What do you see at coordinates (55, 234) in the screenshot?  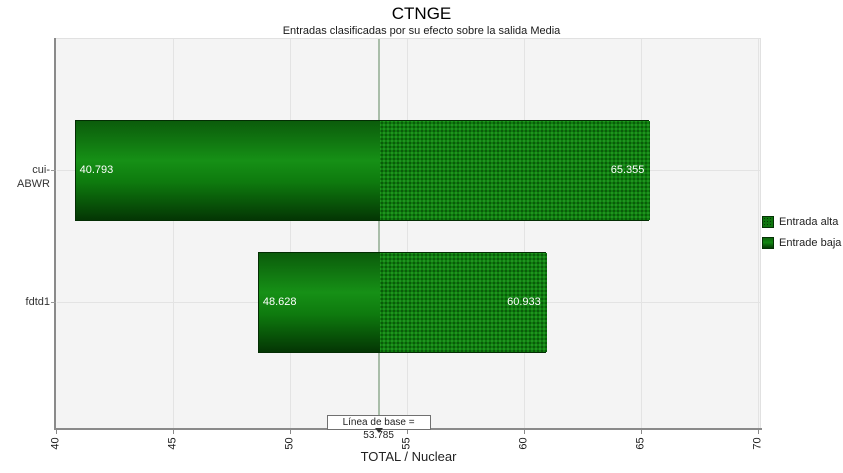 I see `y-axis-line` at bounding box center [55, 234].